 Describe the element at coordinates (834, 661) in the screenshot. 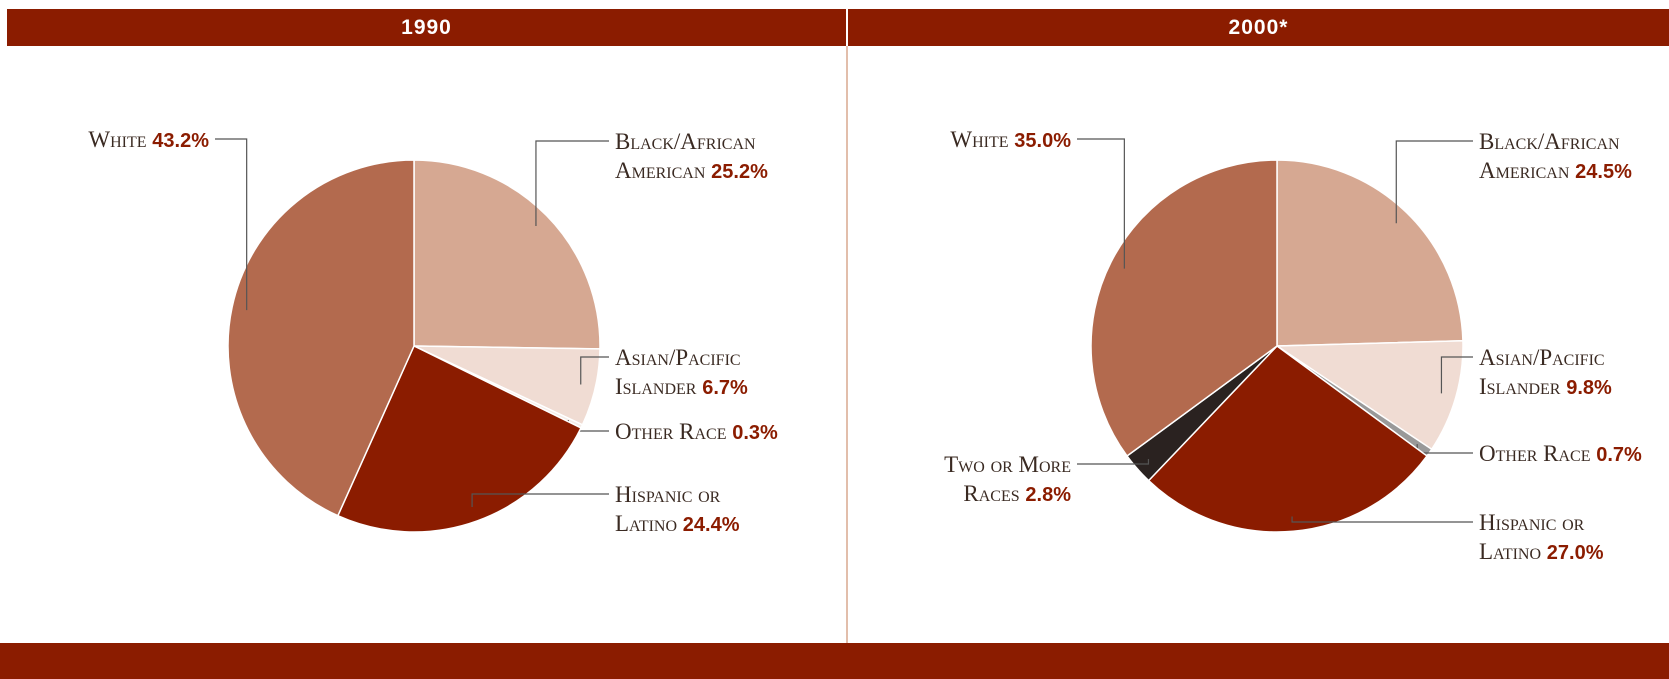

I see `footer-bar` at that location.